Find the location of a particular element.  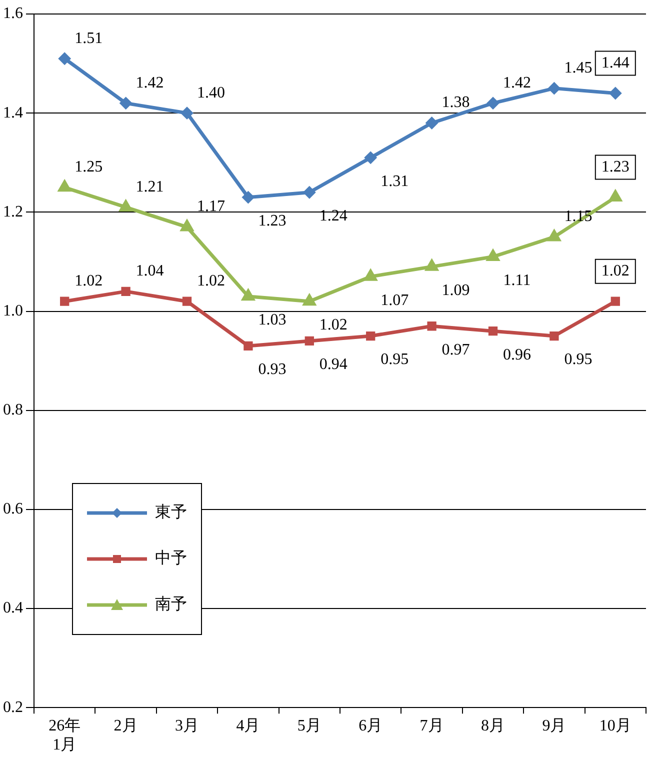

y-tick-label: 0.8 is located at coordinates (13, 410).